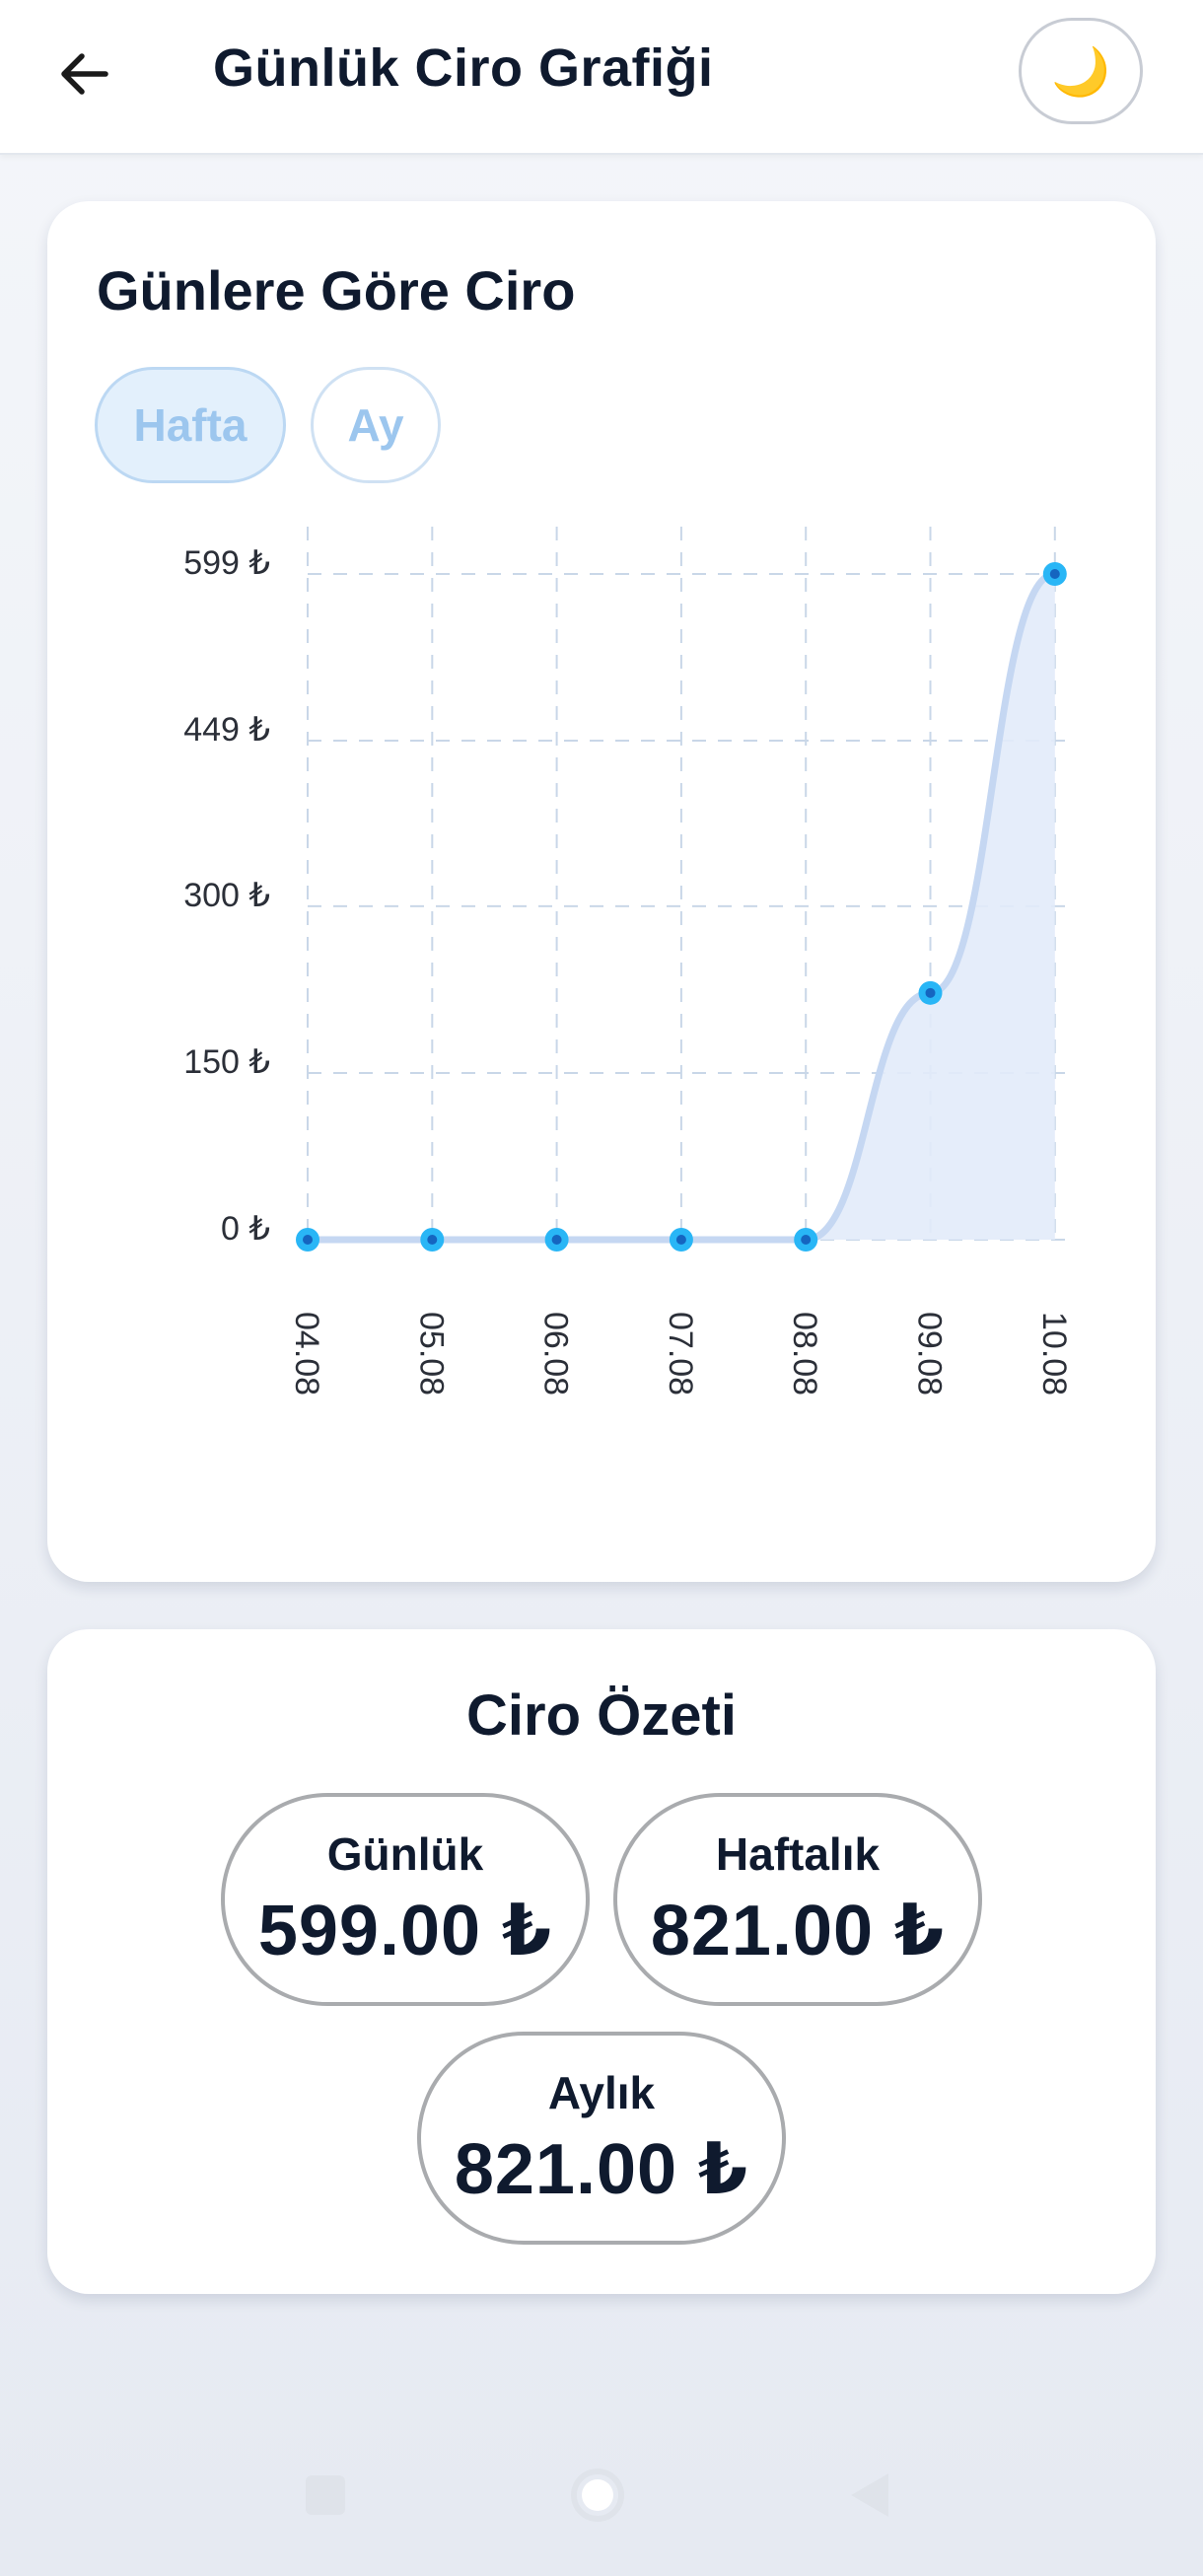 This screenshot has width=1203, height=2576. I want to click on home-button, so click(597, 2495).